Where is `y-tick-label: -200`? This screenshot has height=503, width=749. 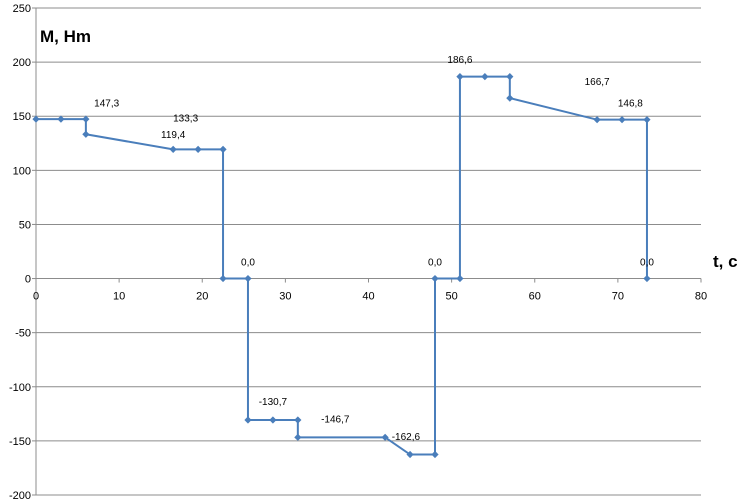
y-tick-label: -200 is located at coordinates (20, 496).